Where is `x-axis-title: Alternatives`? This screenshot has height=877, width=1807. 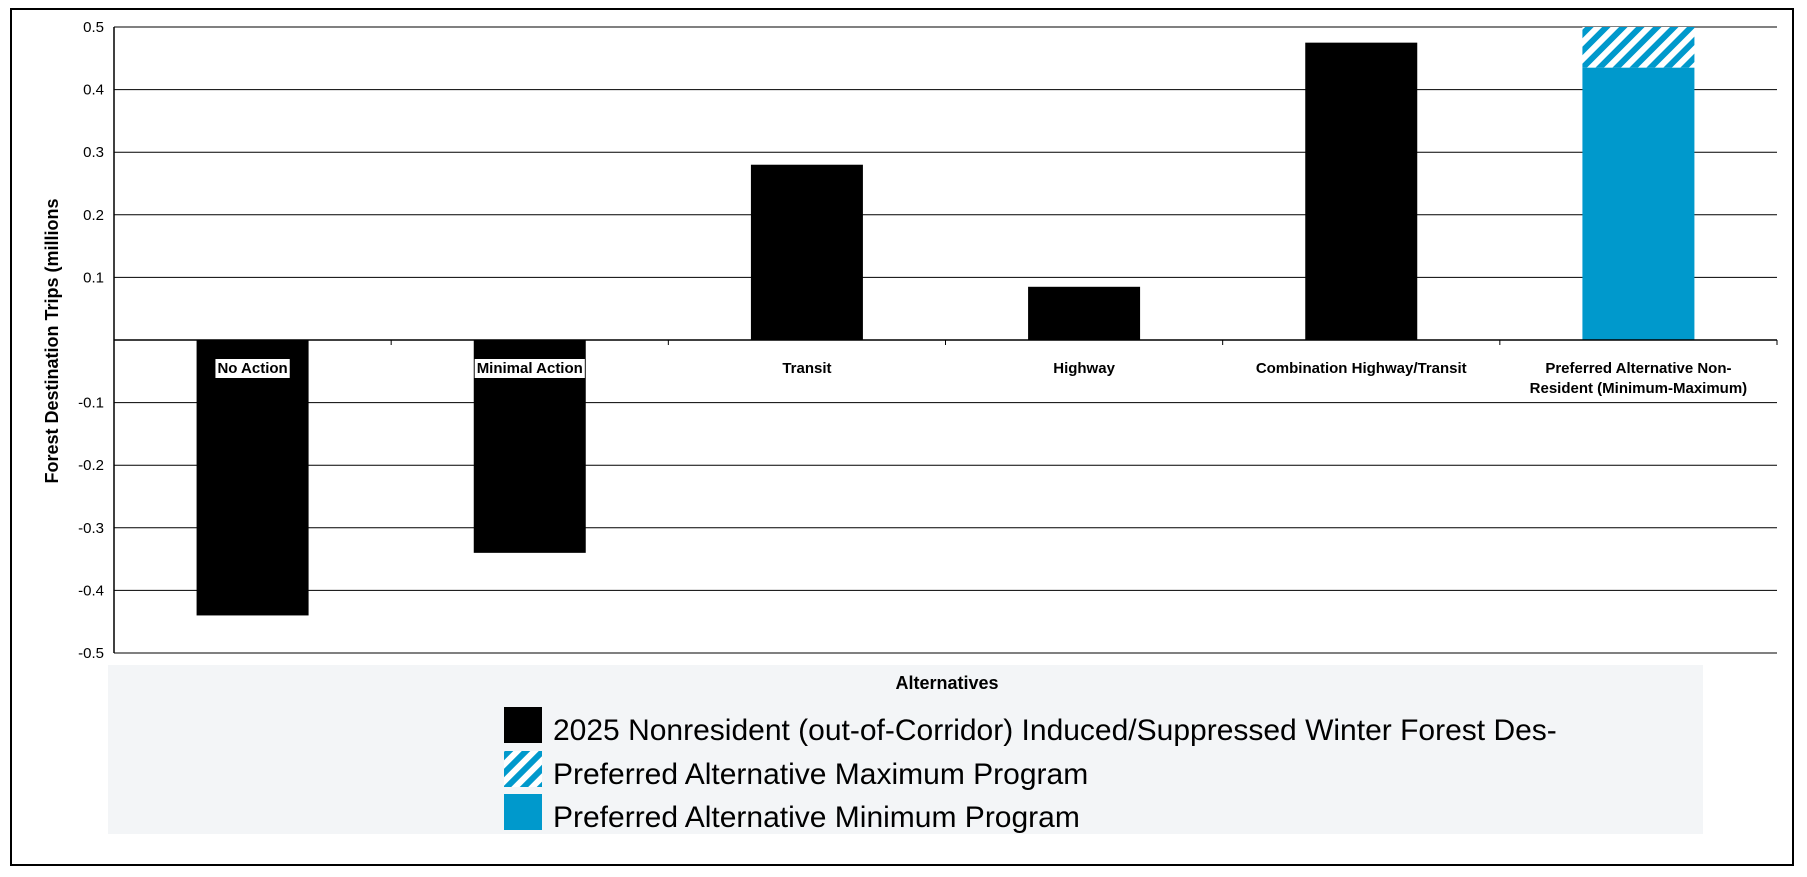 x-axis-title: Alternatives is located at coordinates (946, 683).